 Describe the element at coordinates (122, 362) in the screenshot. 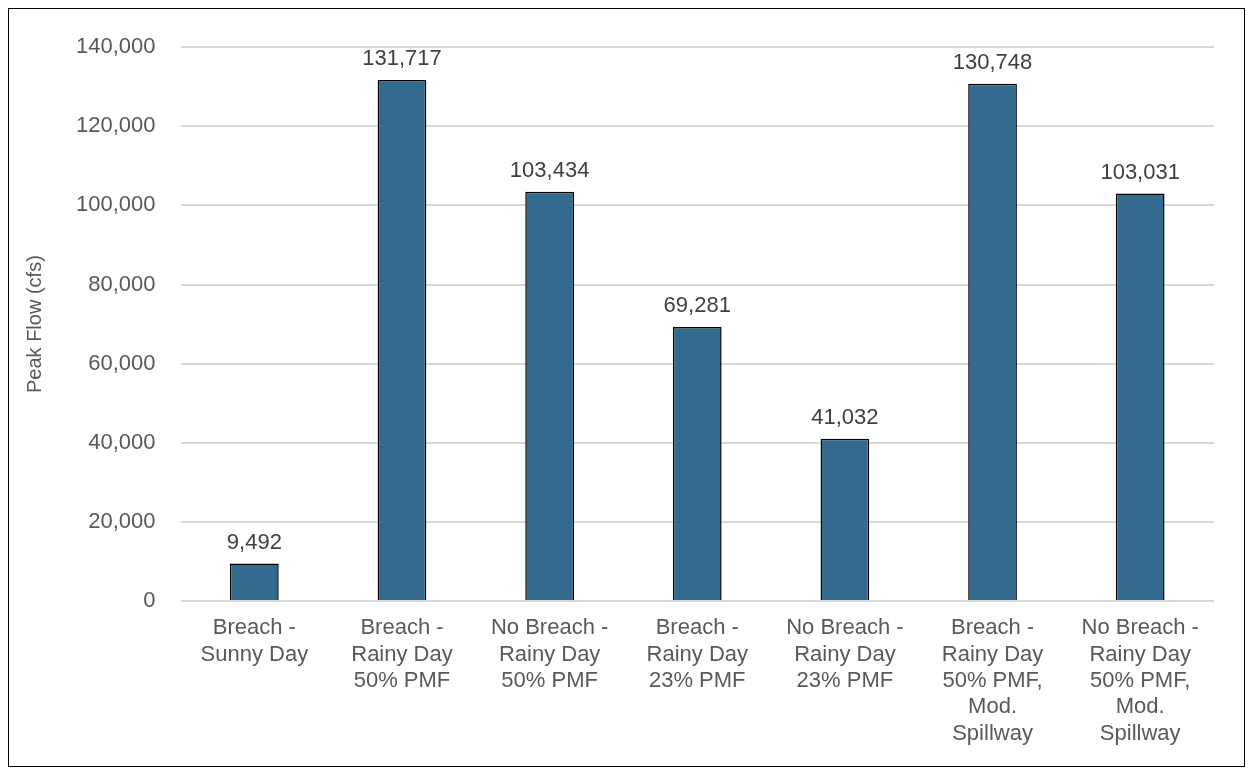

I see `y-tick-label: 60,000` at that location.